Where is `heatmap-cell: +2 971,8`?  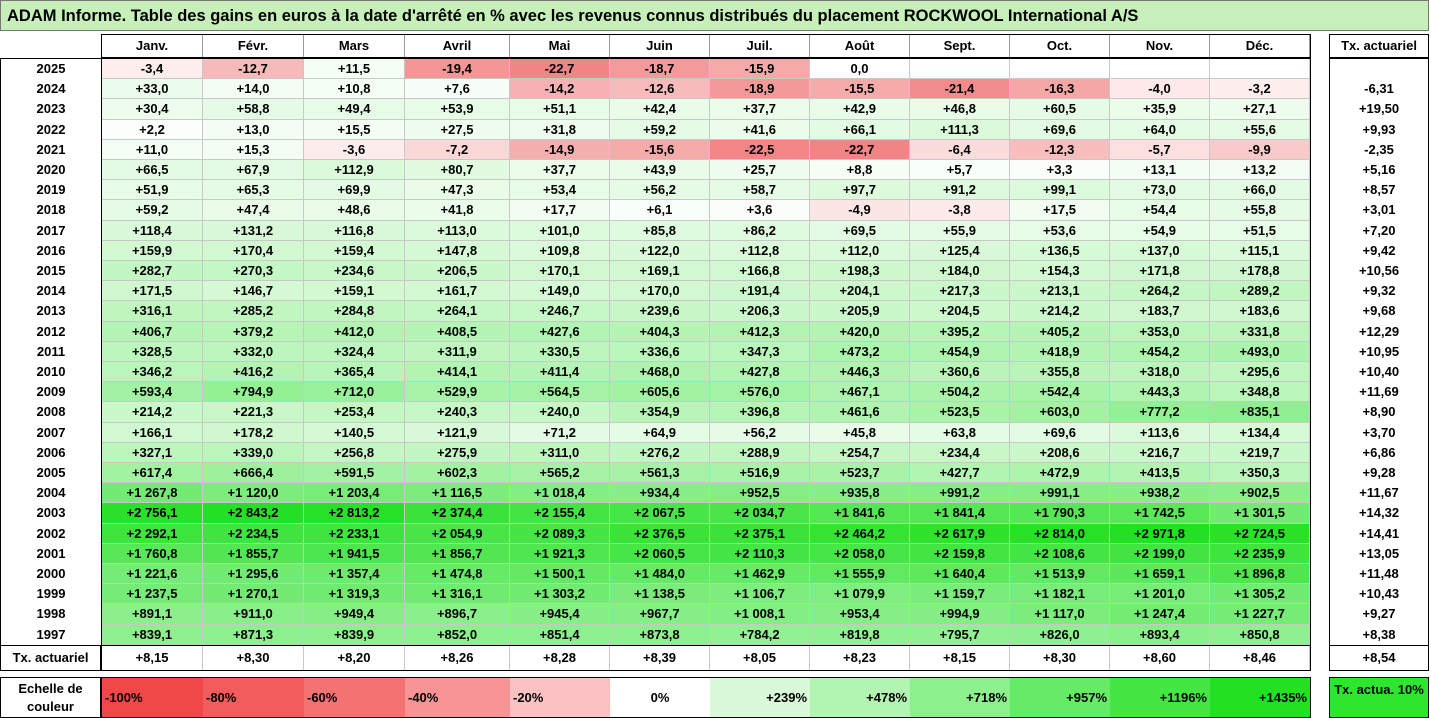 heatmap-cell: +2 971,8 is located at coordinates (1160, 533).